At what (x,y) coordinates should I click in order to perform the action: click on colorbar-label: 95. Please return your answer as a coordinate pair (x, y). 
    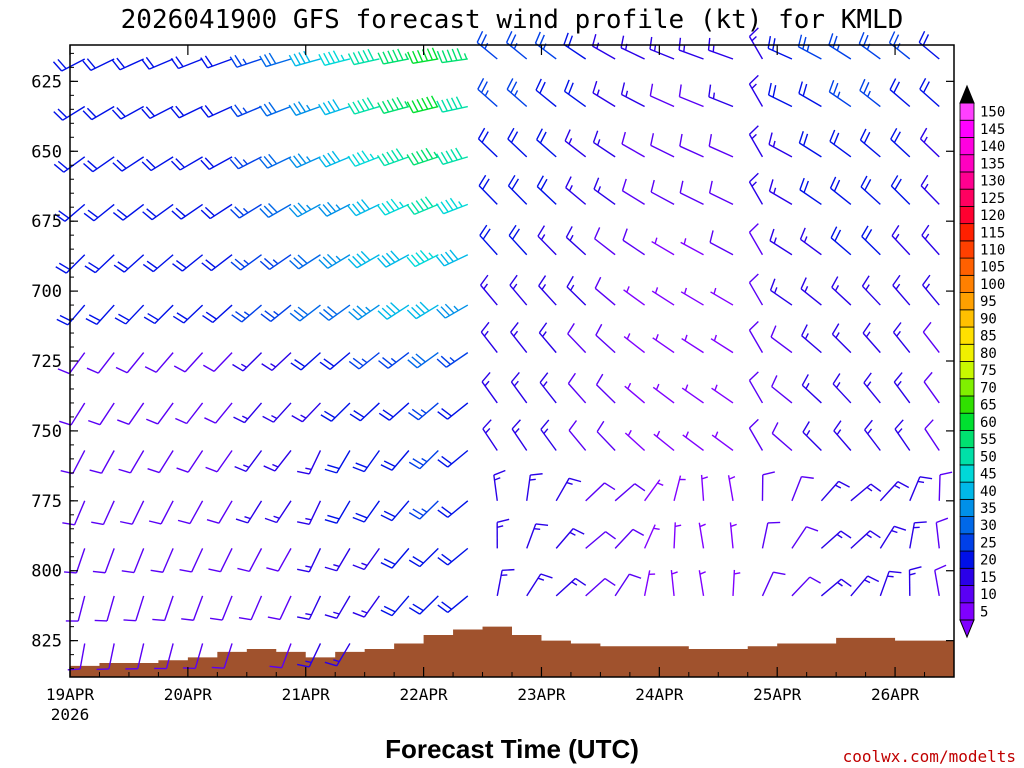
    Looking at the image, I should click on (988, 302).